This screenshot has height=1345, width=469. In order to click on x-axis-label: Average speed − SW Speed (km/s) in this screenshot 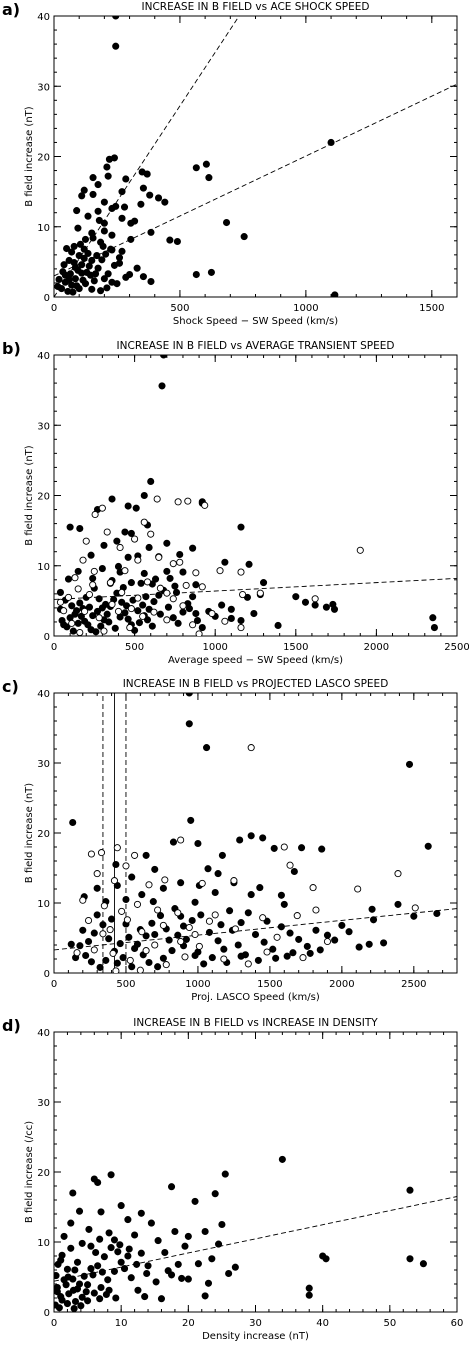, I will do `click(255, 660)`.